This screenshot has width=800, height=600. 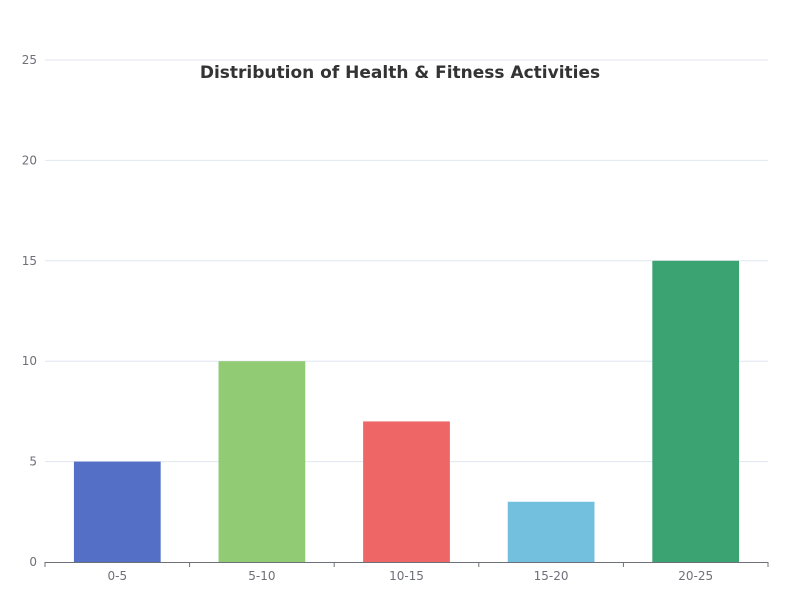 I want to click on y-tick-label: 25, so click(x=29, y=60).